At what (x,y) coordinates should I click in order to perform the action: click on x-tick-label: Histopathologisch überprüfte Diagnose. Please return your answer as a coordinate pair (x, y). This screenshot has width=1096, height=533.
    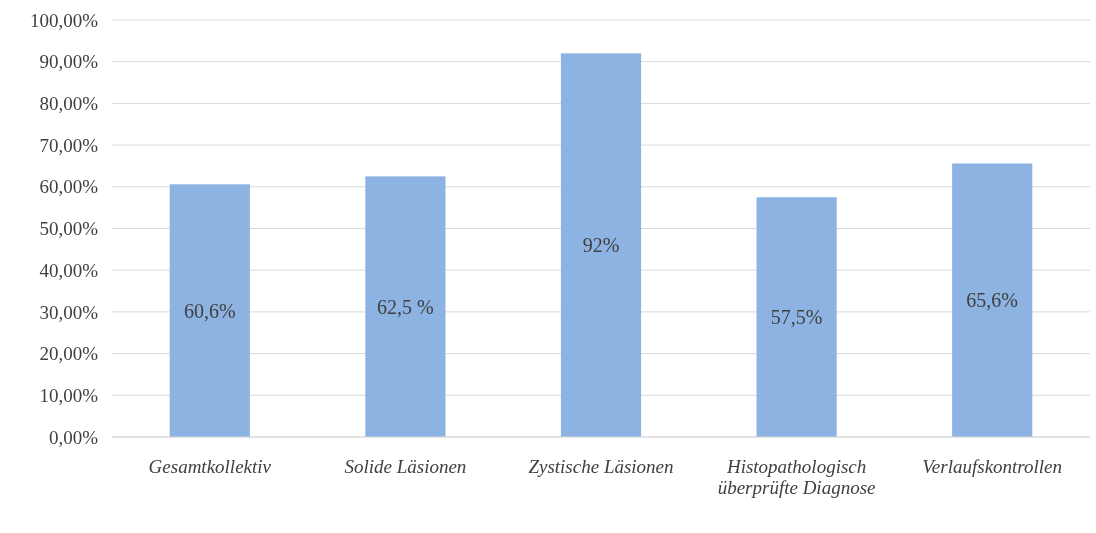
    Looking at the image, I should click on (796, 477).